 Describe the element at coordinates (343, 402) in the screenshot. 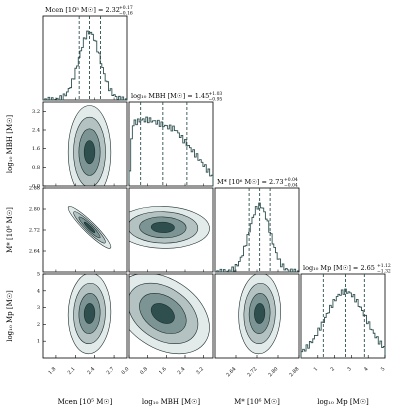

I see `x-axis-label-3: log₁₀ Mp [M☉]` at that location.